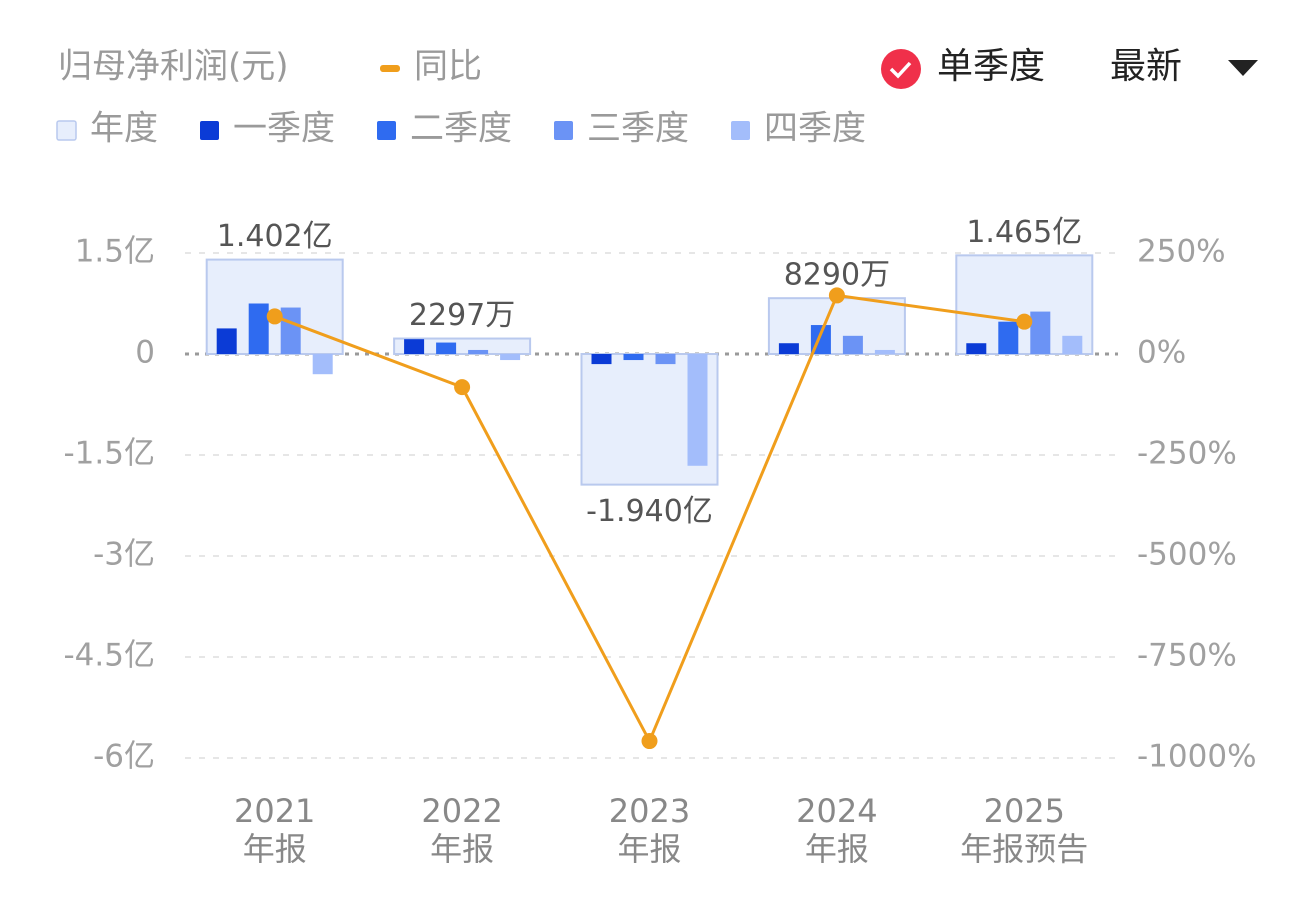  What do you see at coordinates (275, 236) in the screenshot?
I see `value-label: 1.402亿` at bounding box center [275, 236].